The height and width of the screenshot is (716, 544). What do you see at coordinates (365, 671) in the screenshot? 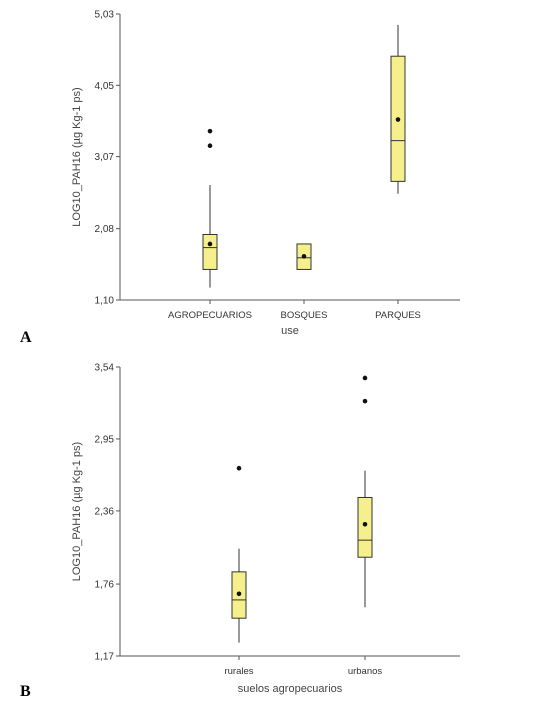
I see `x-tick-label: urbanos` at bounding box center [365, 671].